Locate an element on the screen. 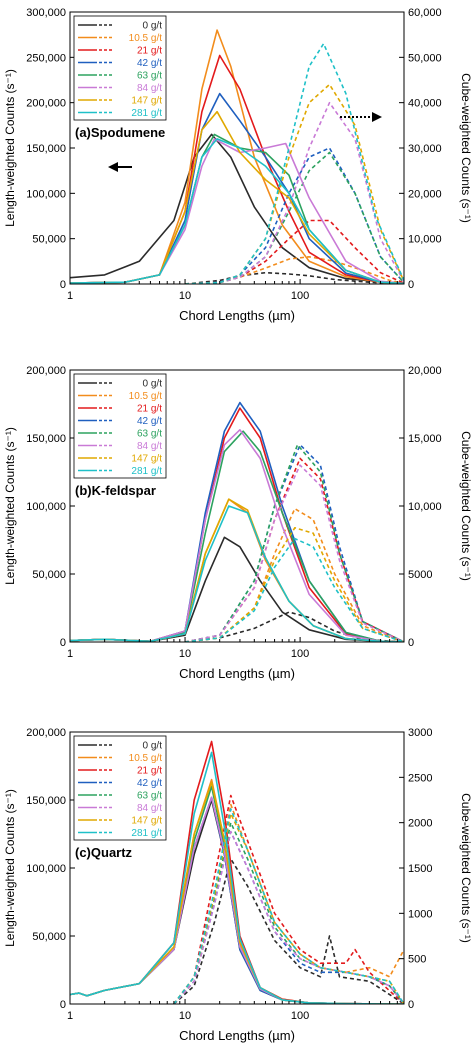 The height and width of the screenshot is (1053, 474). left-arrow-head is located at coordinates (113, 167).